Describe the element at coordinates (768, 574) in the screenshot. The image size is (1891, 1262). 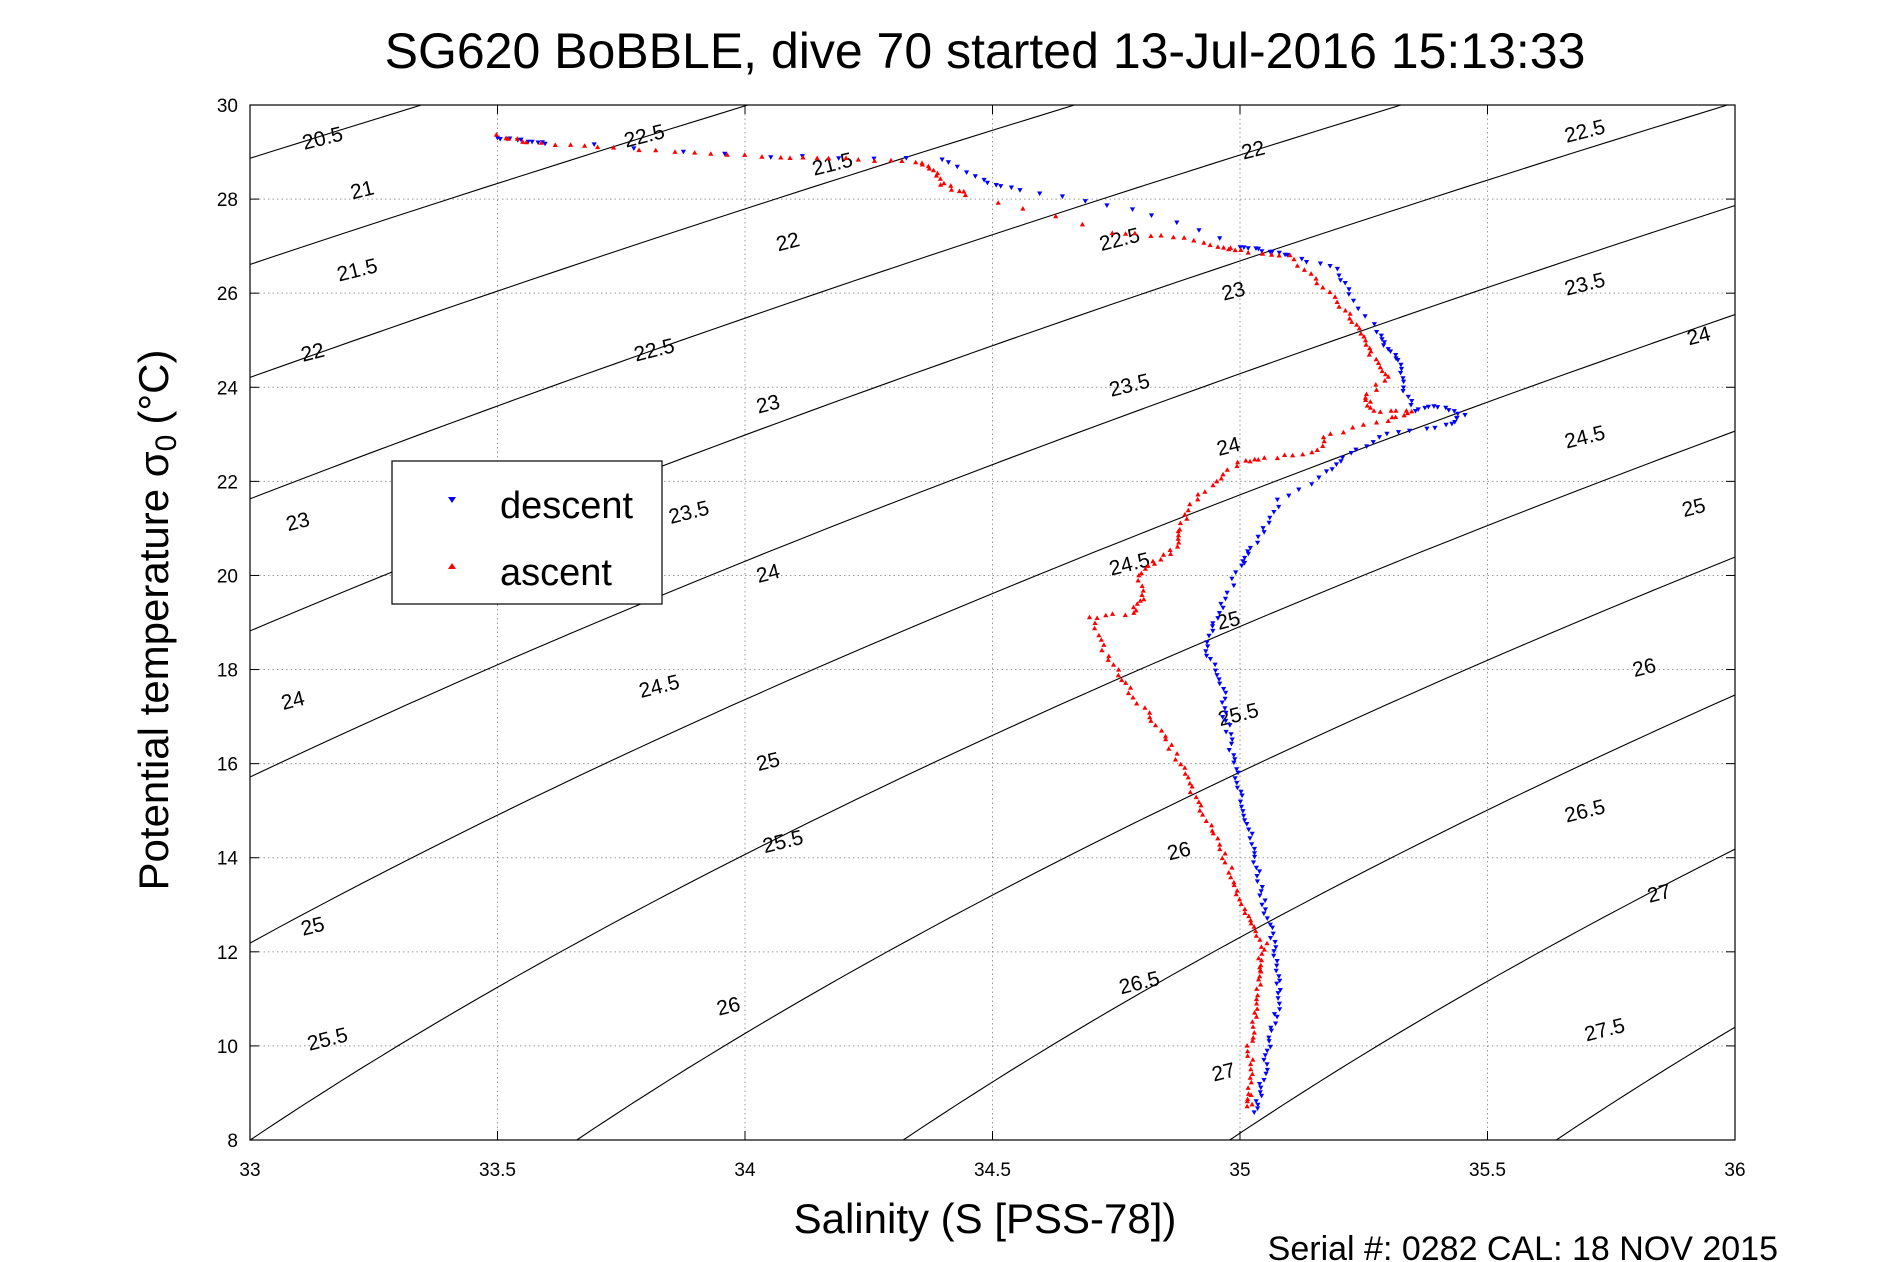
I see `density-contour-label: 24` at that location.